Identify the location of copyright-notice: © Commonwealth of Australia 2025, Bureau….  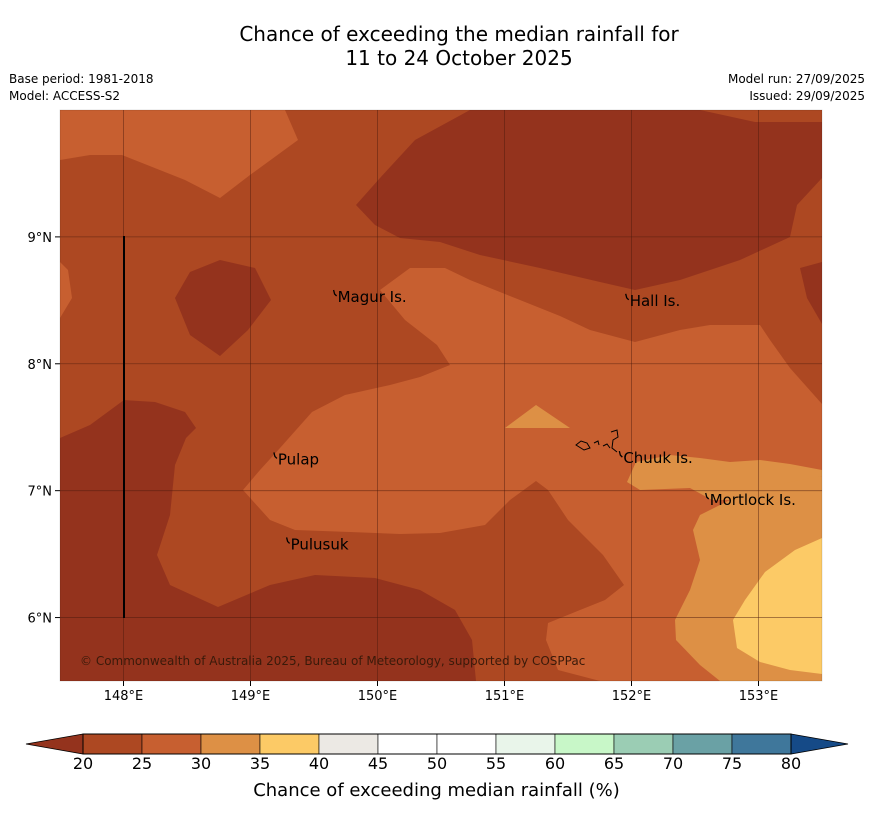
(332, 661).